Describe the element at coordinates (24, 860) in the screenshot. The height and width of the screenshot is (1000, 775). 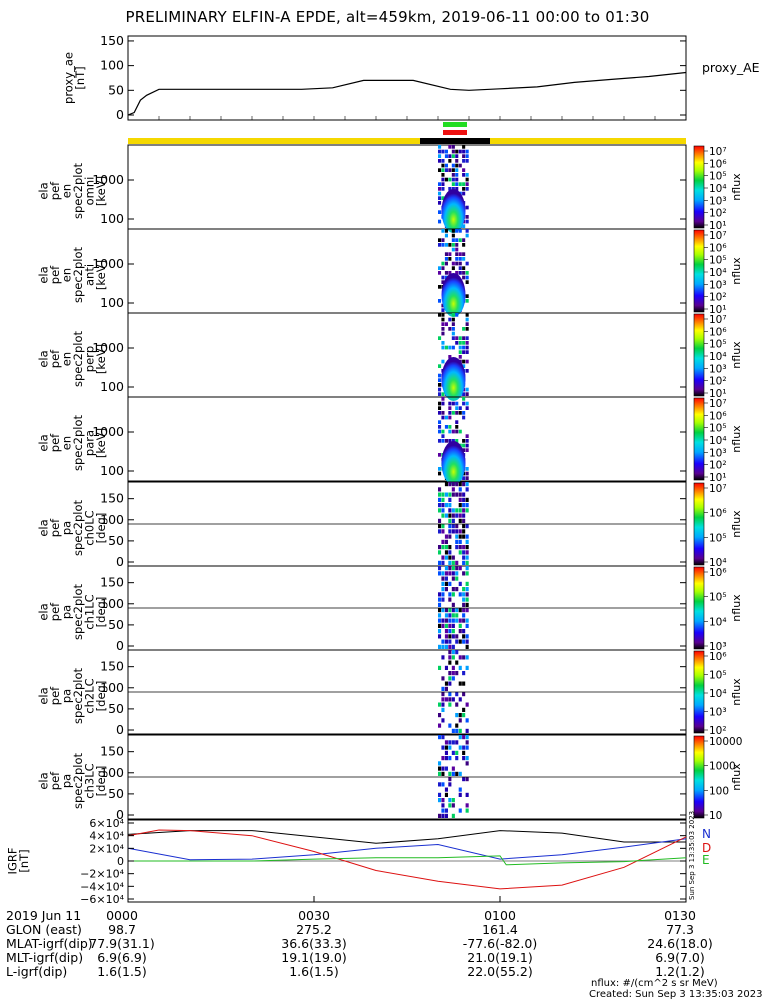
I see `axis-label-line: [nT]` at that location.